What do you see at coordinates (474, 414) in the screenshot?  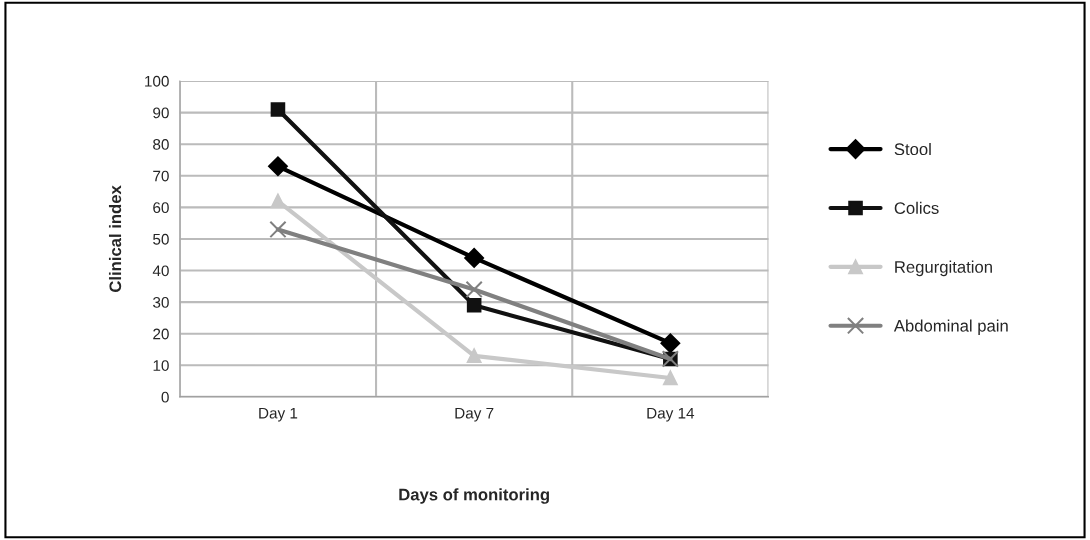 I see `x-tick-label: Day 7` at bounding box center [474, 414].